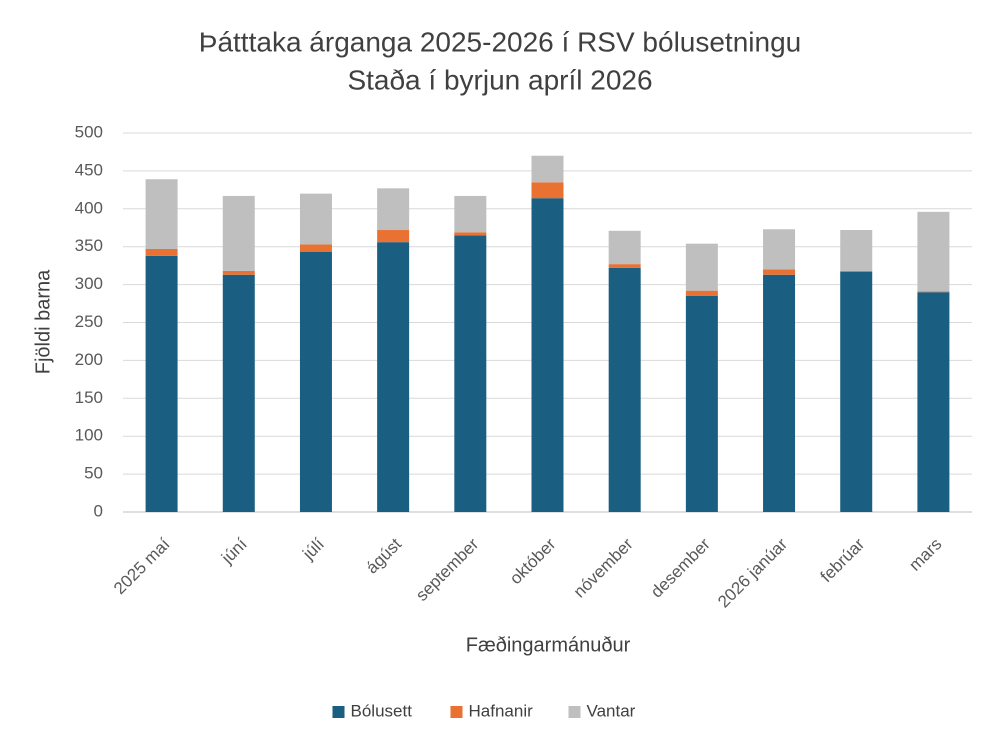 The image size is (1000, 749). What do you see at coordinates (89, 131) in the screenshot?
I see `y-tick-label: 500` at bounding box center [89, 131].